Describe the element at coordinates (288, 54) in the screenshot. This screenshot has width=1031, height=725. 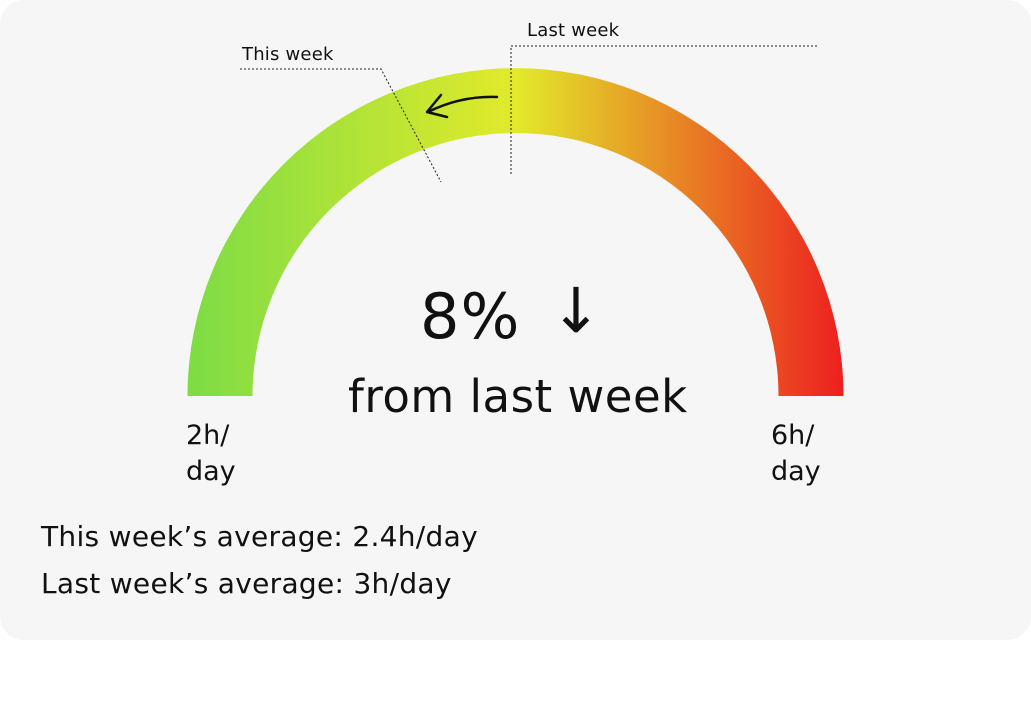
I see `this-week-marker-label: This week` at that location.